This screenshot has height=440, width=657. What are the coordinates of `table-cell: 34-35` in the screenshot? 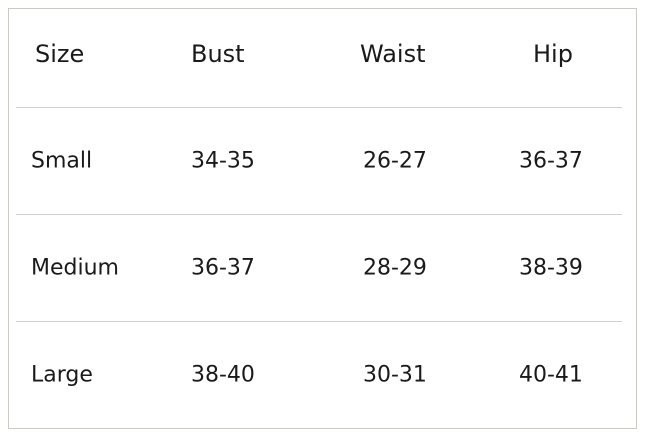 It's located at (223, 160).